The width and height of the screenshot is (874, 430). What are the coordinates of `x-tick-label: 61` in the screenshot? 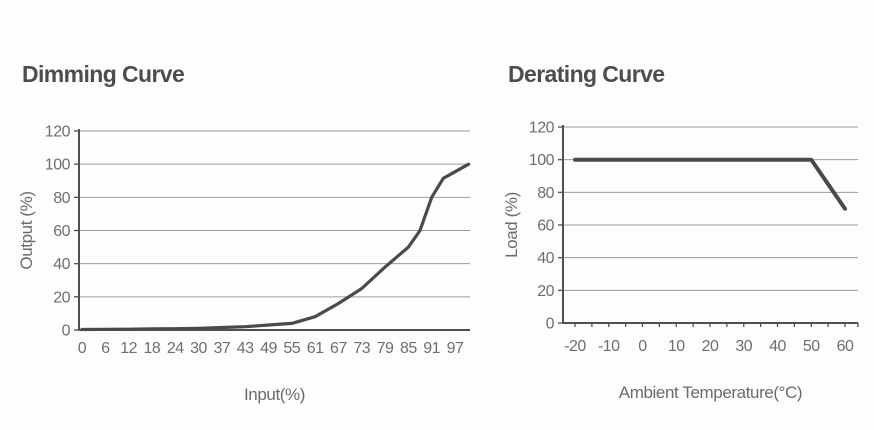 It's located at (315, 348).